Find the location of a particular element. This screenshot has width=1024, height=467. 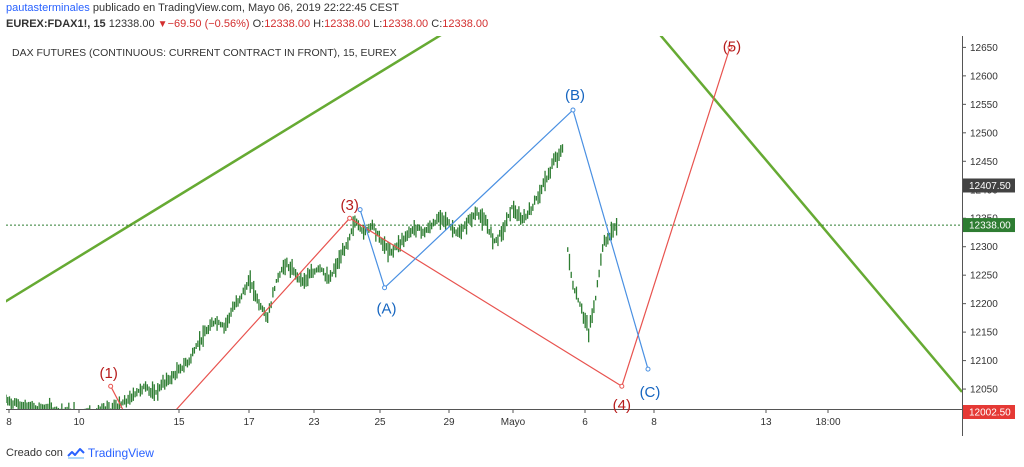

open-value: 12338.00 is located at coordinates (287, 24).